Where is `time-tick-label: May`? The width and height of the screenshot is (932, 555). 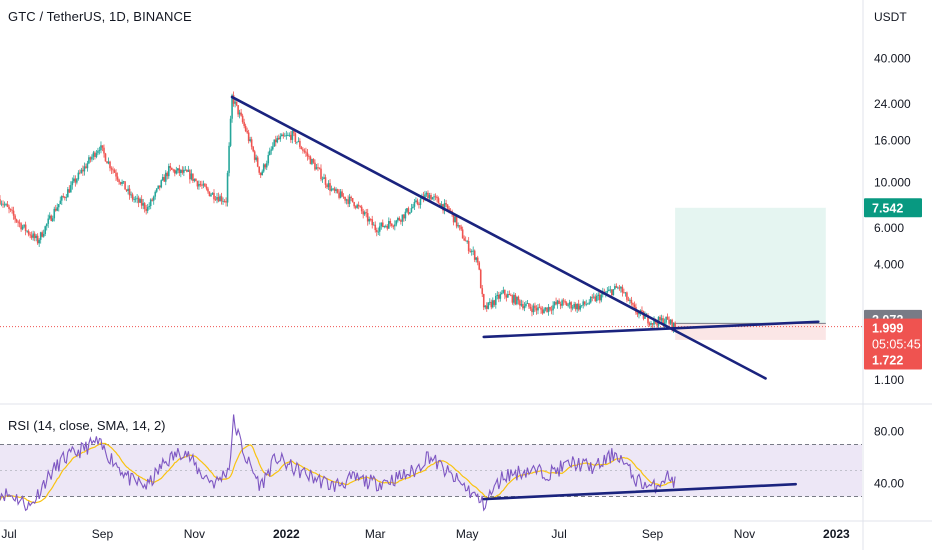 time-tick-label: May is located at coordinates (467, 534).